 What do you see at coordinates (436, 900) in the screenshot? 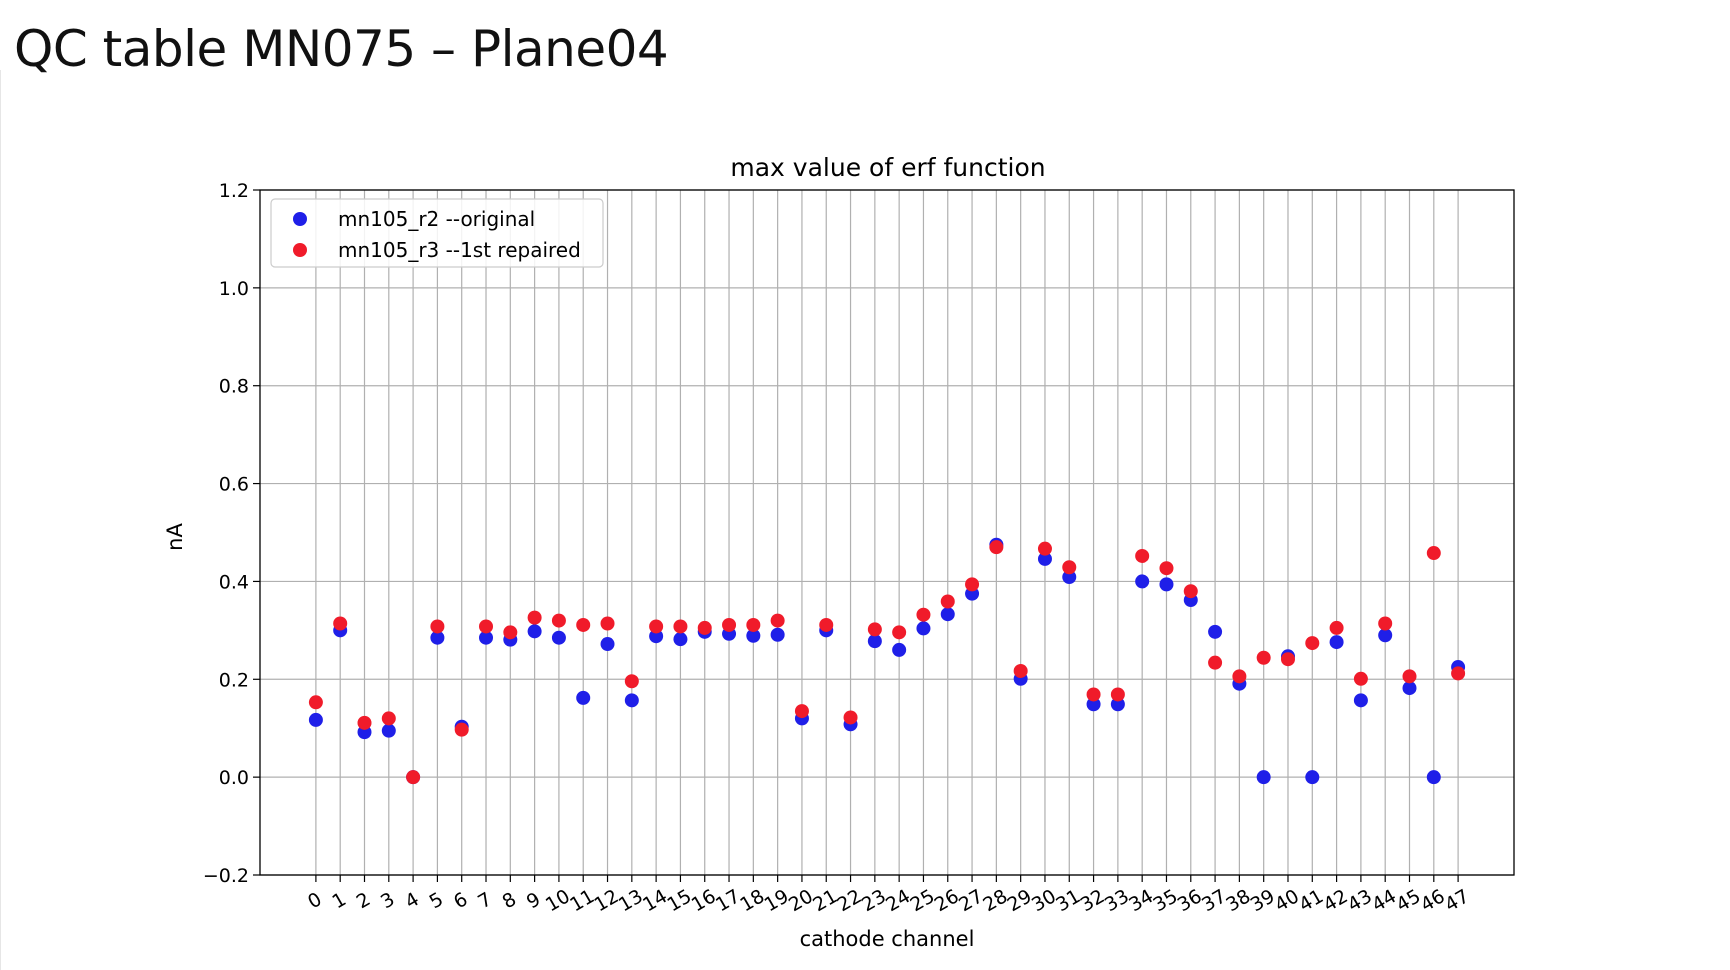
I see `x-tick-label: 5` at bounding box center [436, 900].